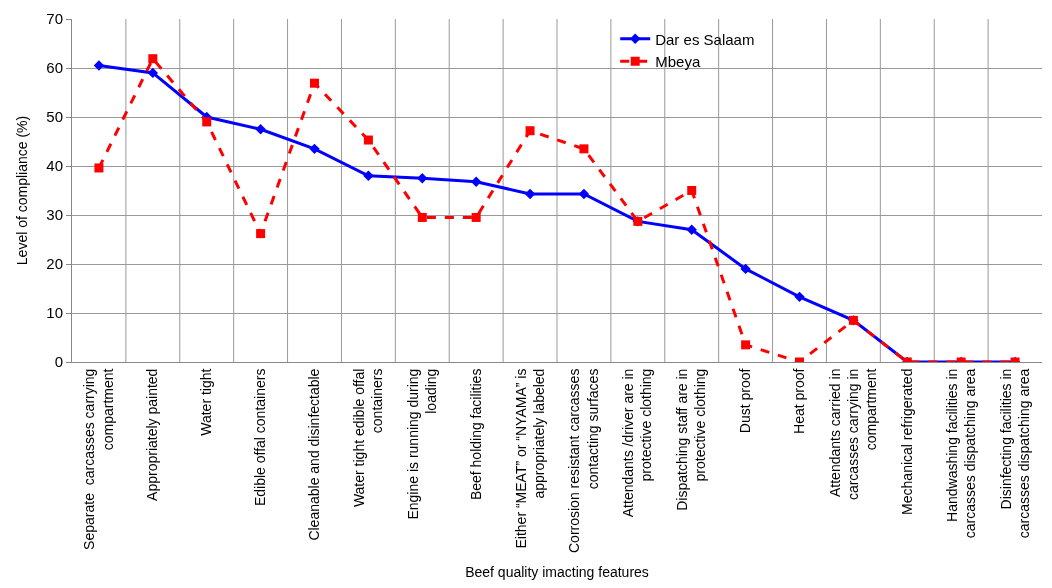 This screenshot has width=1052, height=588. I want to click on x-tick-label: Separate carcasses carrying compartment, so click(98, 459).